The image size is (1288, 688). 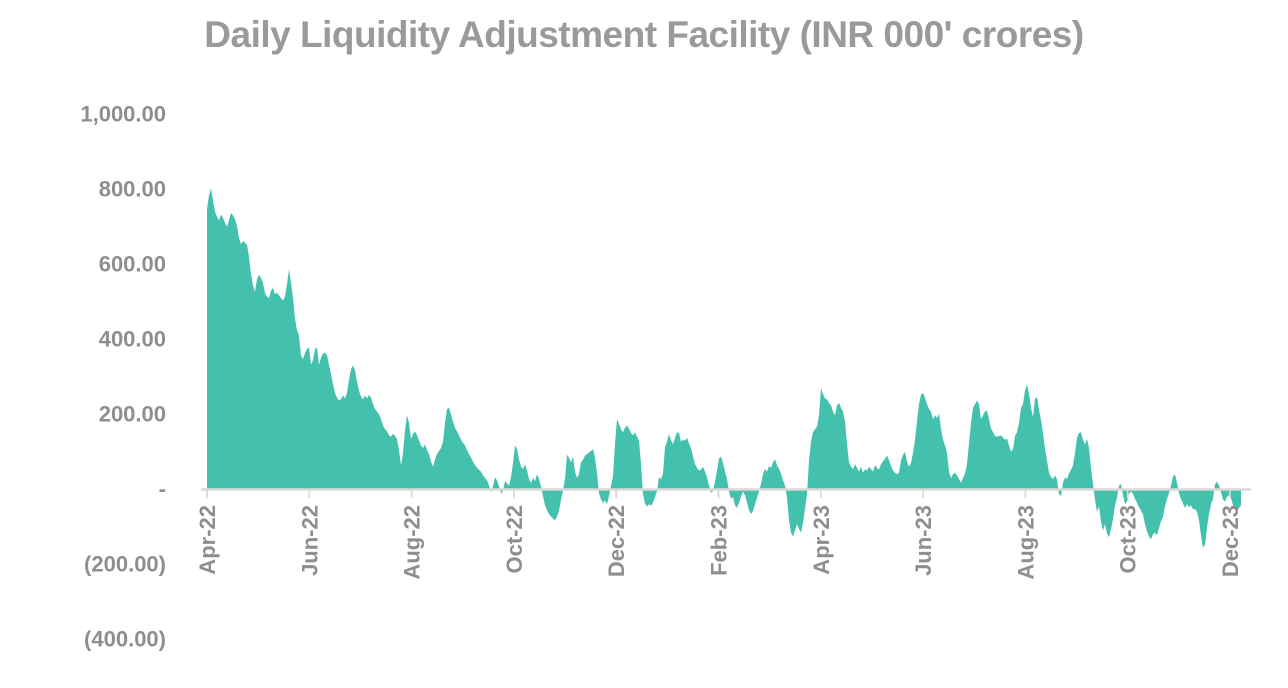 What do you see at coordinates (132, 414) in the screenshot?
I see `y-axis-label: 200.00` at bounding box center [132, 414].